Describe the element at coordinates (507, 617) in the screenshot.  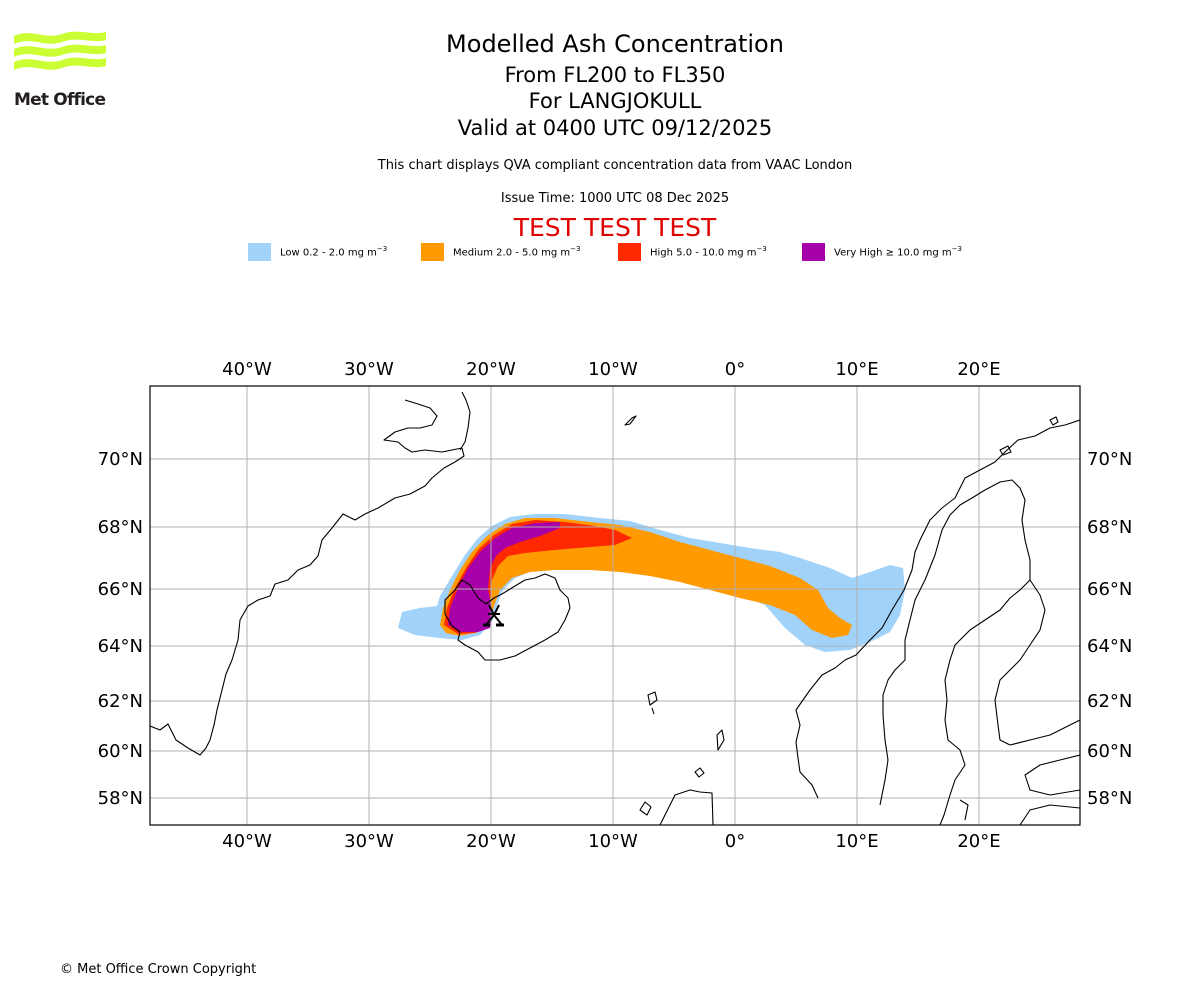
I see `coastline-iceland` at that location.